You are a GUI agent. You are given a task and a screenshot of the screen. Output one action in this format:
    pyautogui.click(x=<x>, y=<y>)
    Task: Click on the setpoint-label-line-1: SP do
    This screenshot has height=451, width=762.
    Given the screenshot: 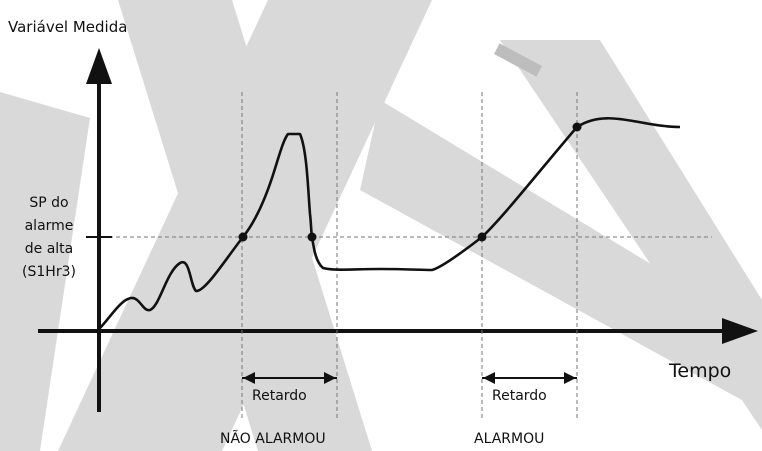 What is the action you would take?
    pyautogui.click(x=49, y=203)
    